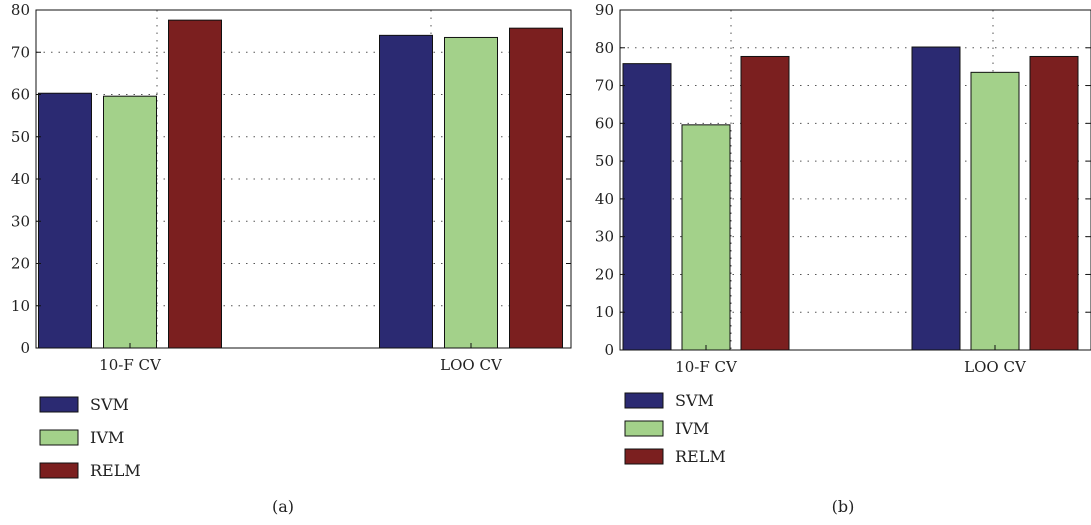 This screenshot has height=525, width=1091. I want to click on panel-caption: (b), so click(843, 506).